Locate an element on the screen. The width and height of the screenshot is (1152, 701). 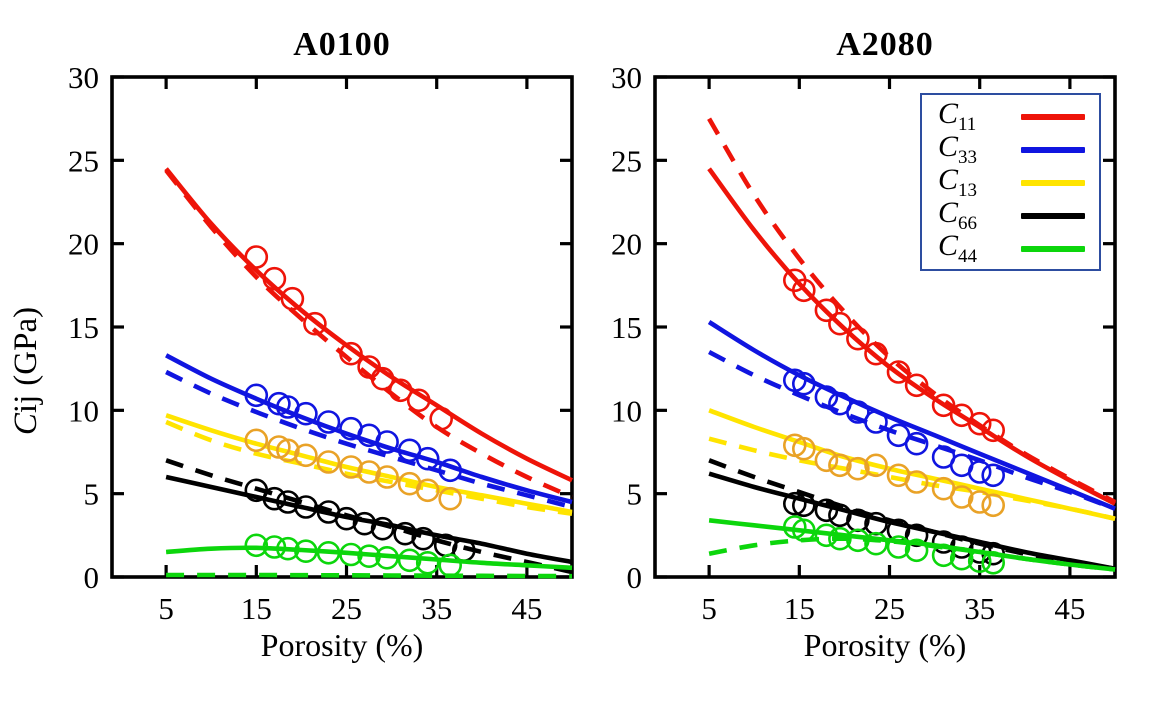
y-axis-label-unit: (GPa) is located at coordinates (26, 346).